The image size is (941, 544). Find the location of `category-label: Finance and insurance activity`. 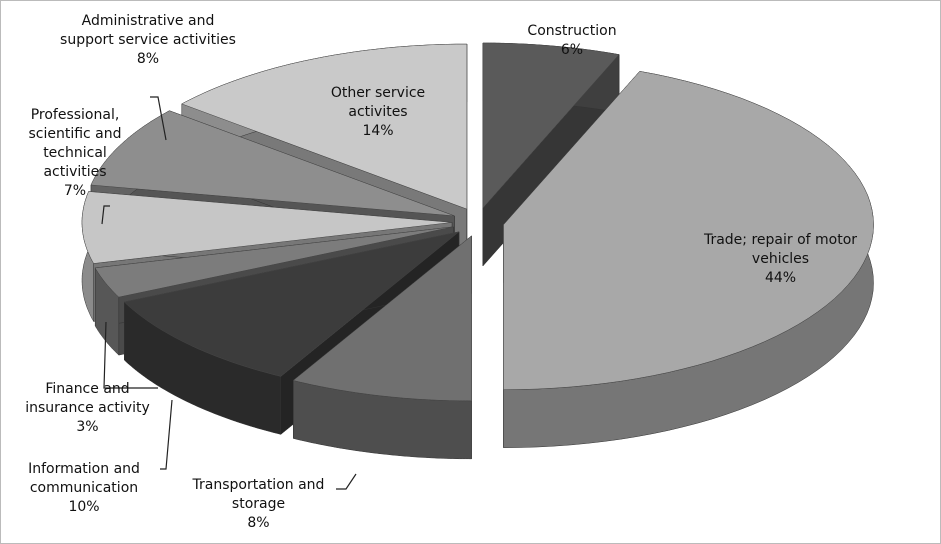

category-label: Finance and insurance activity is located at coordinates (87, 398).